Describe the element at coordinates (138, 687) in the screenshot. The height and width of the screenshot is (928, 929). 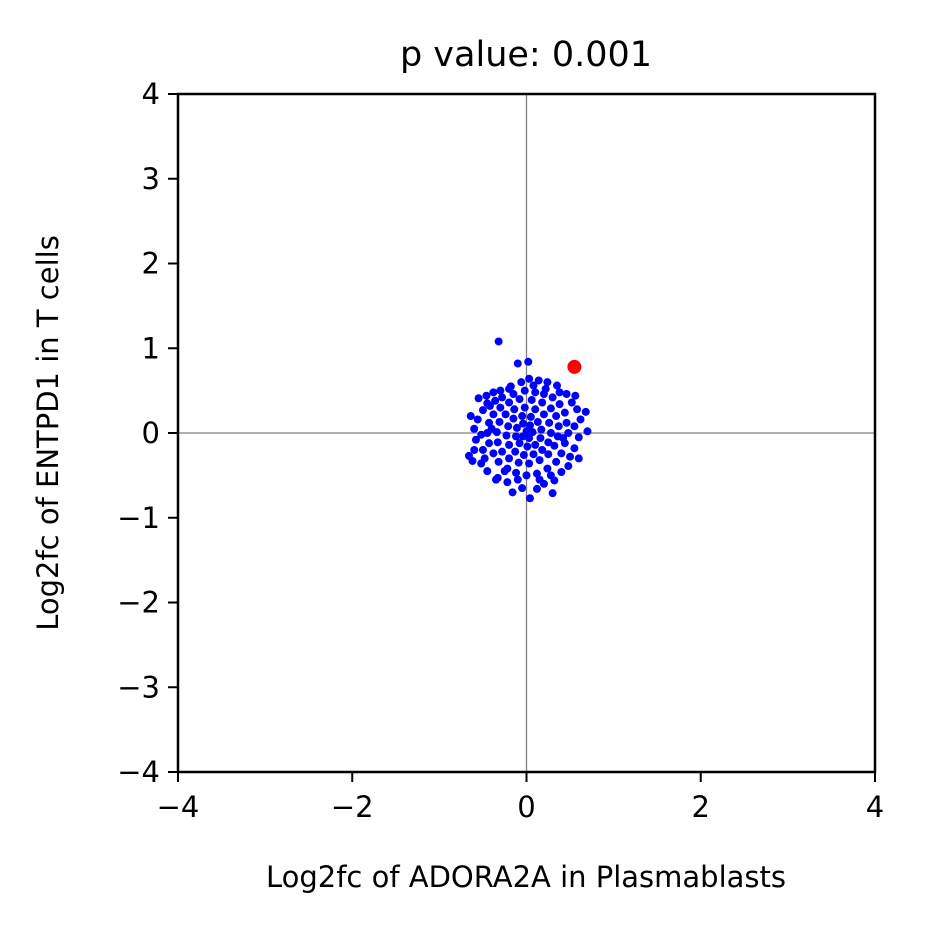
I see `y-tick-label: −3` at that location.